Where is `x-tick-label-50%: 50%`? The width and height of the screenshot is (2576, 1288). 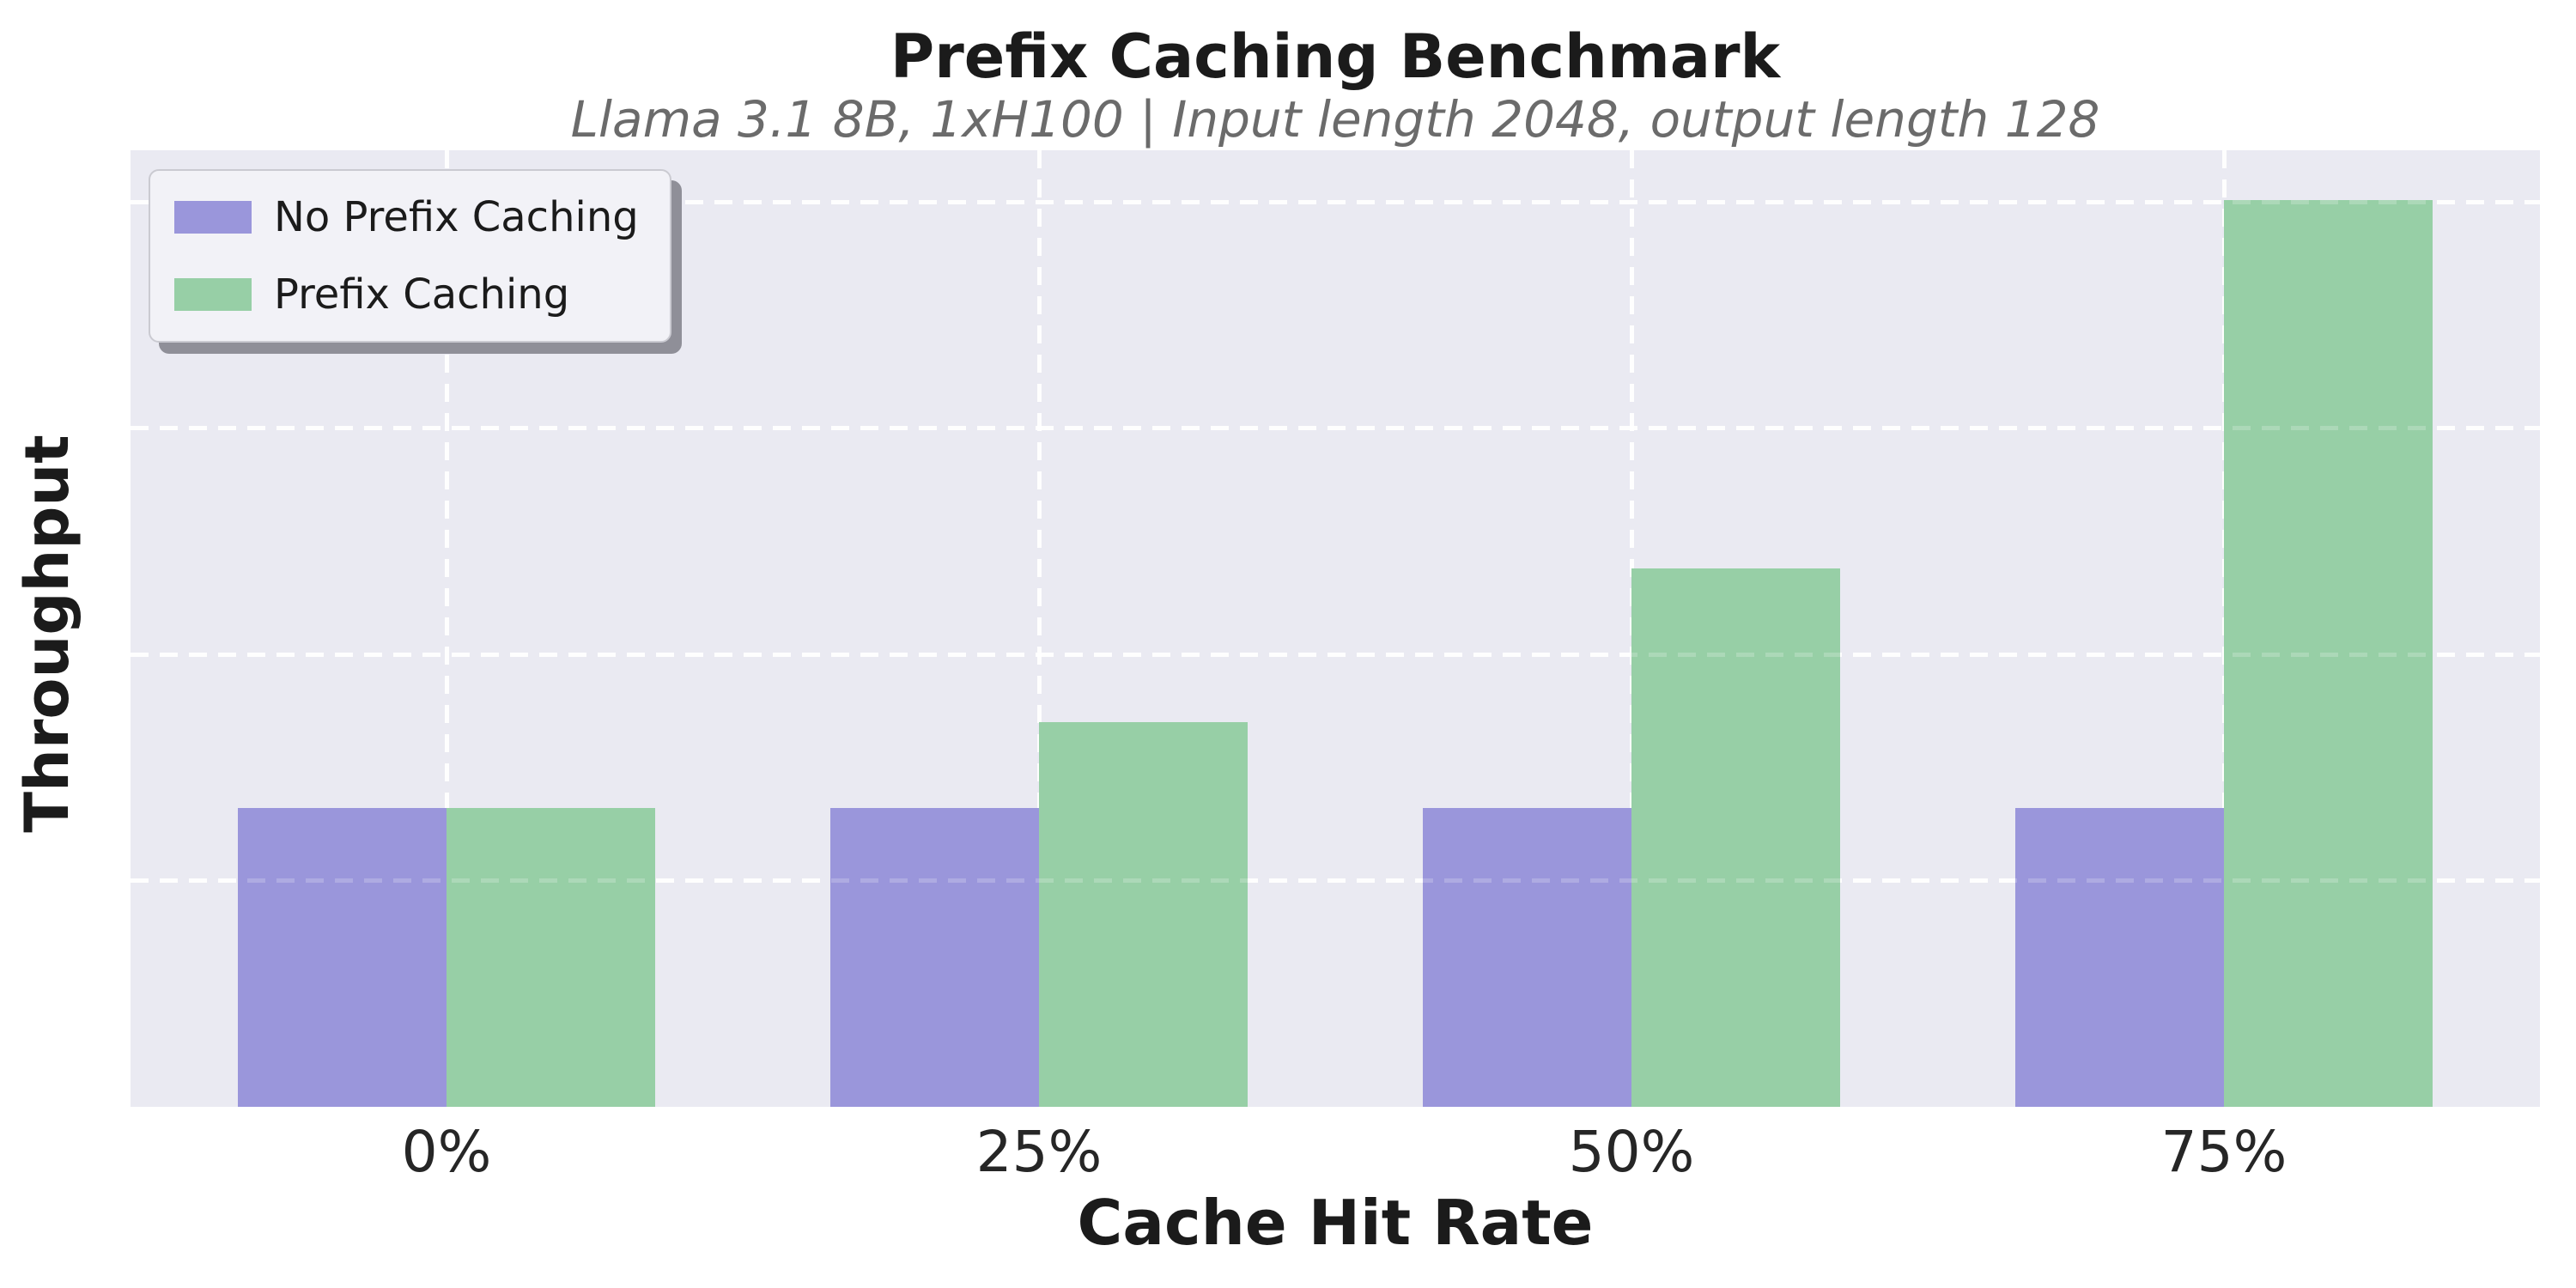 x-tick-label-50%: 50% is located at coordinates (1631, 1152).